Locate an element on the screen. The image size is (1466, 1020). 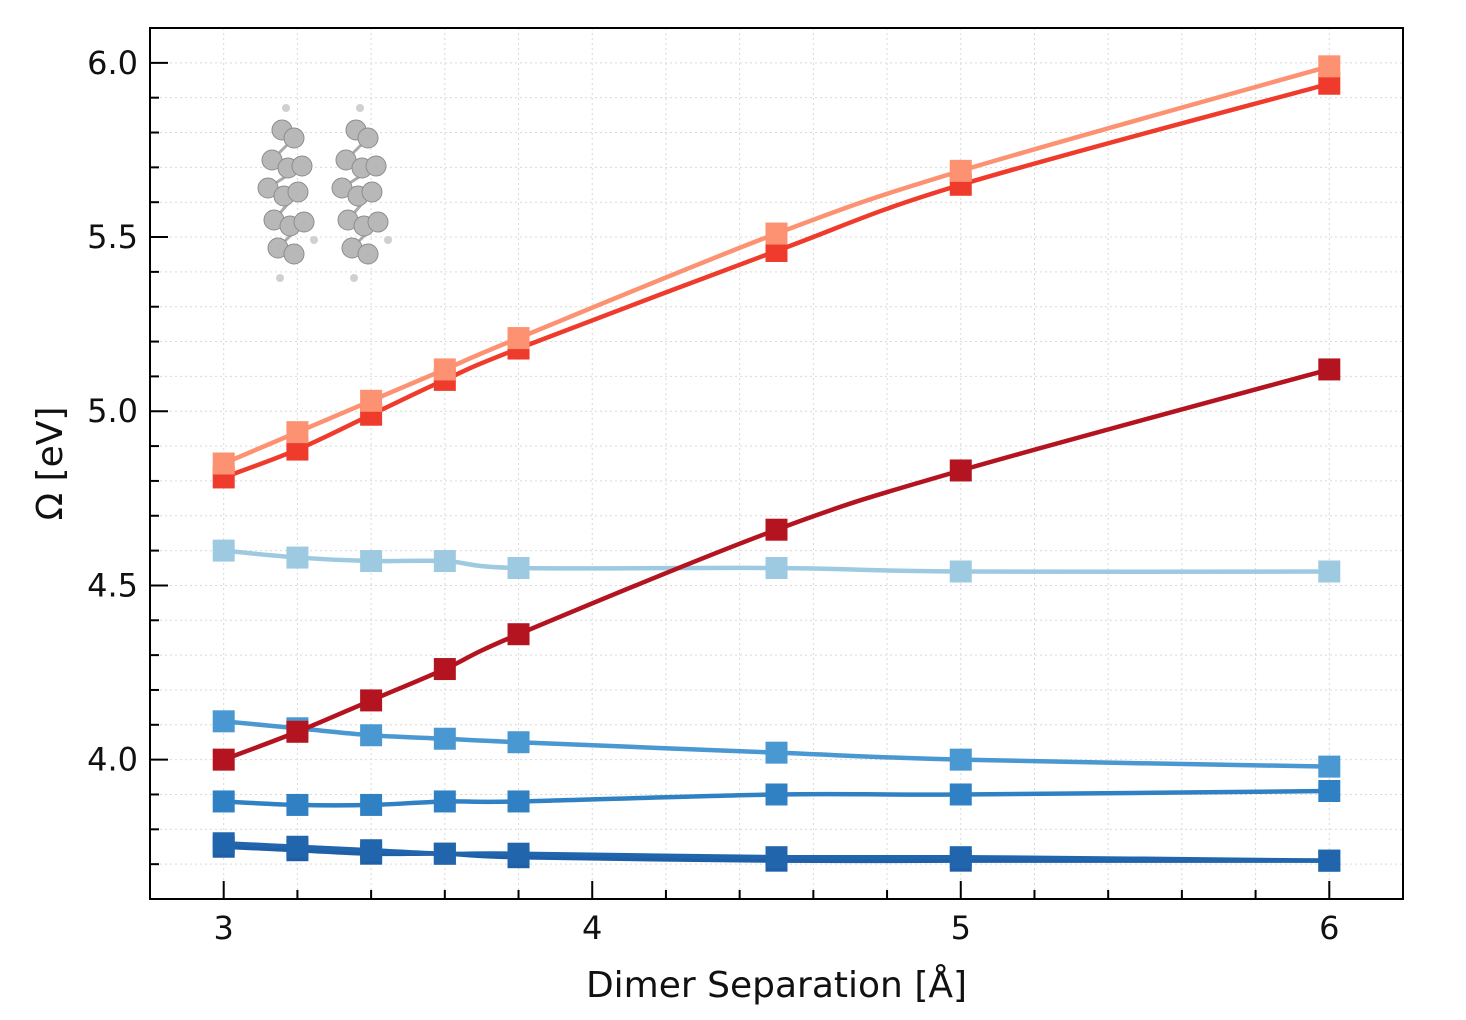
y-tick-label: 5.5 is located at coordinates (112, 237).